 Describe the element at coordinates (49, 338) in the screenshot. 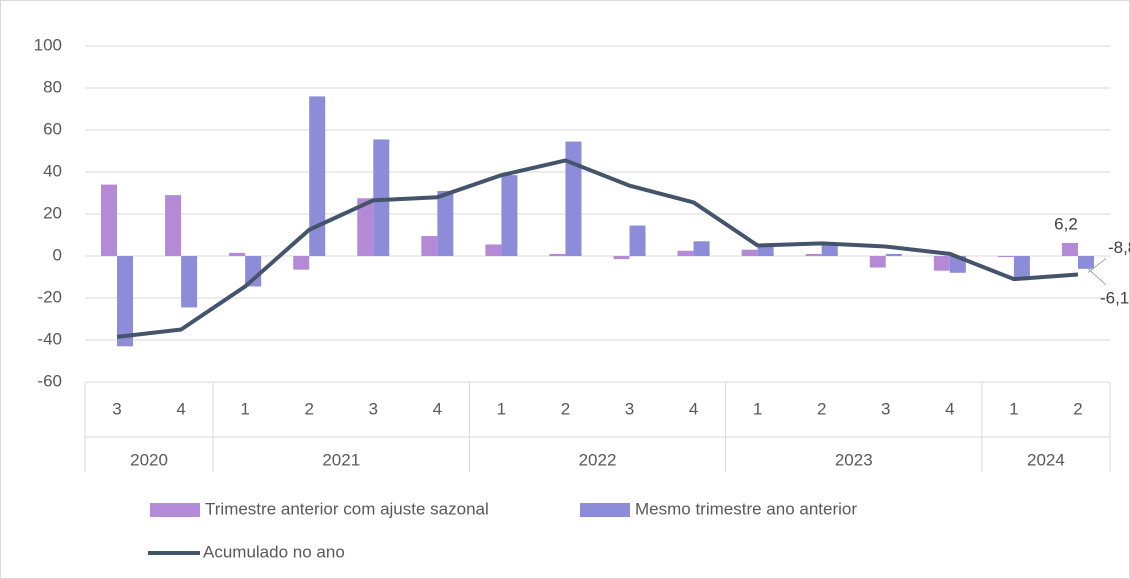

I see `y-tick-label: -40` at that location.